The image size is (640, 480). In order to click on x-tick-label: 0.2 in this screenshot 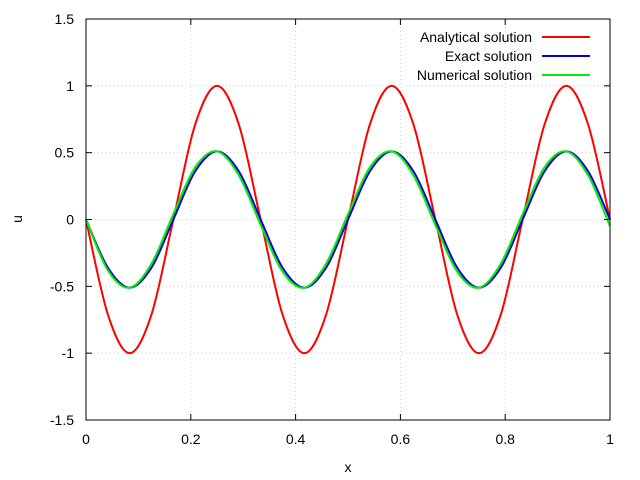, I will do `click(191, 439)`.